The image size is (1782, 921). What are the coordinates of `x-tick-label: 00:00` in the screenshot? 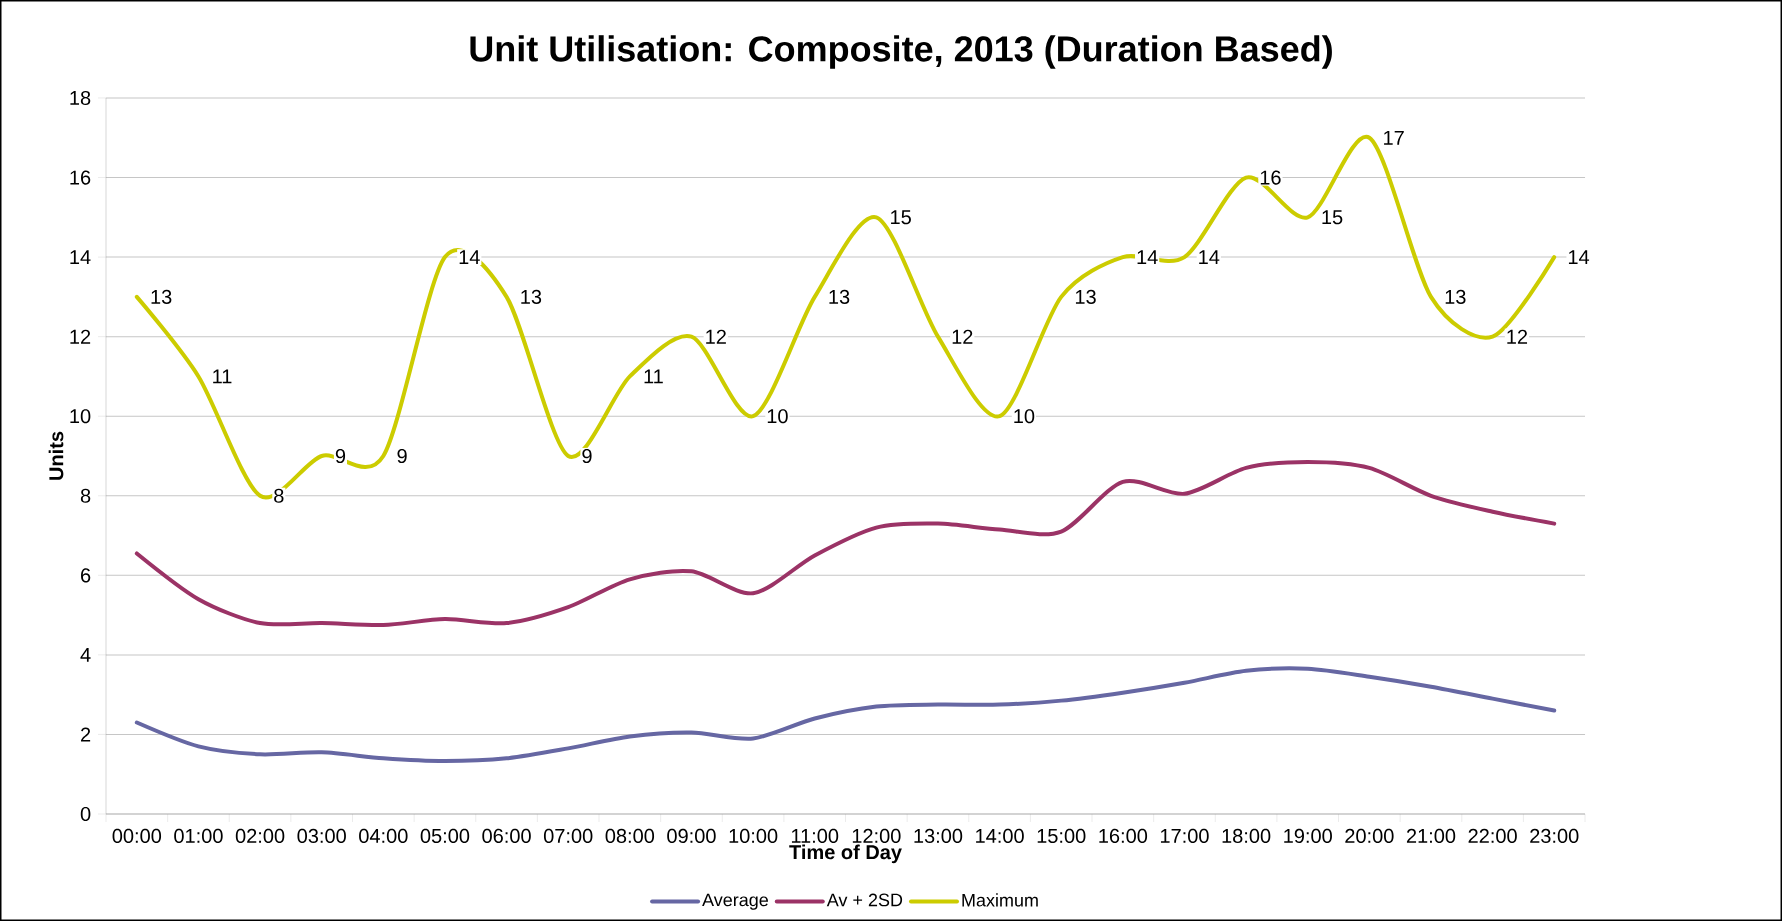 It's located at (137, 836).